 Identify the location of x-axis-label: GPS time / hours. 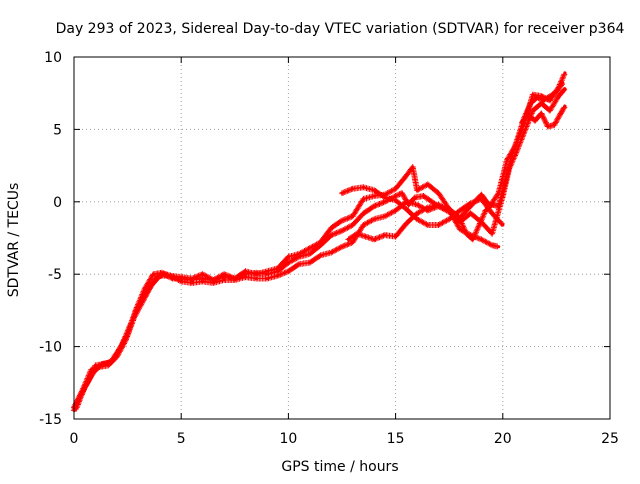
(339, 467).